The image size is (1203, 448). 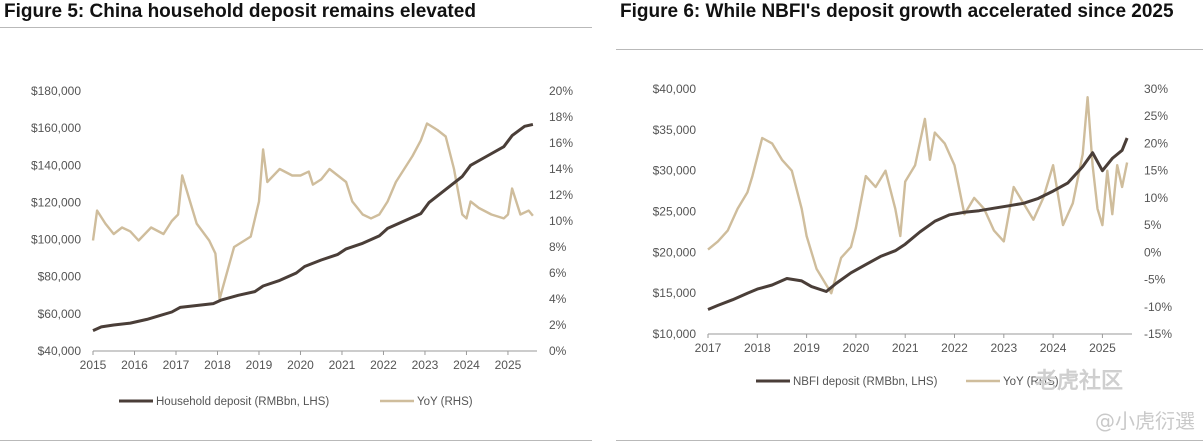 What do you see at coordinates (675, 293) in the screenshot?
I see `y-left-tick-label: $15,000` at bounding box center [675, 293].